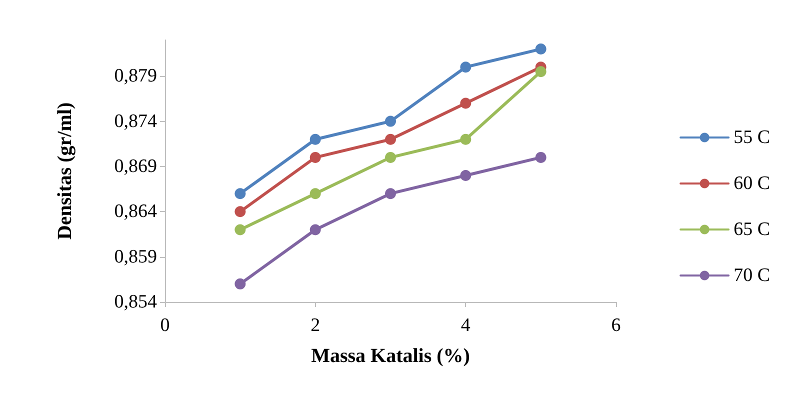 The height and width of the screenshot is (413, 785). I want to click on y-tick-label: 0,854, so click(136, 302).